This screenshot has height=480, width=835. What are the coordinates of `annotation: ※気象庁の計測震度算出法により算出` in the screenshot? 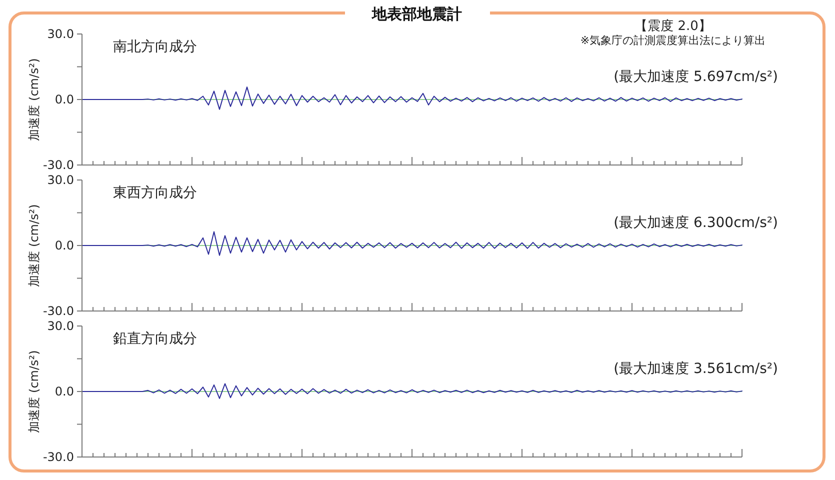 It's located at (673, 40).